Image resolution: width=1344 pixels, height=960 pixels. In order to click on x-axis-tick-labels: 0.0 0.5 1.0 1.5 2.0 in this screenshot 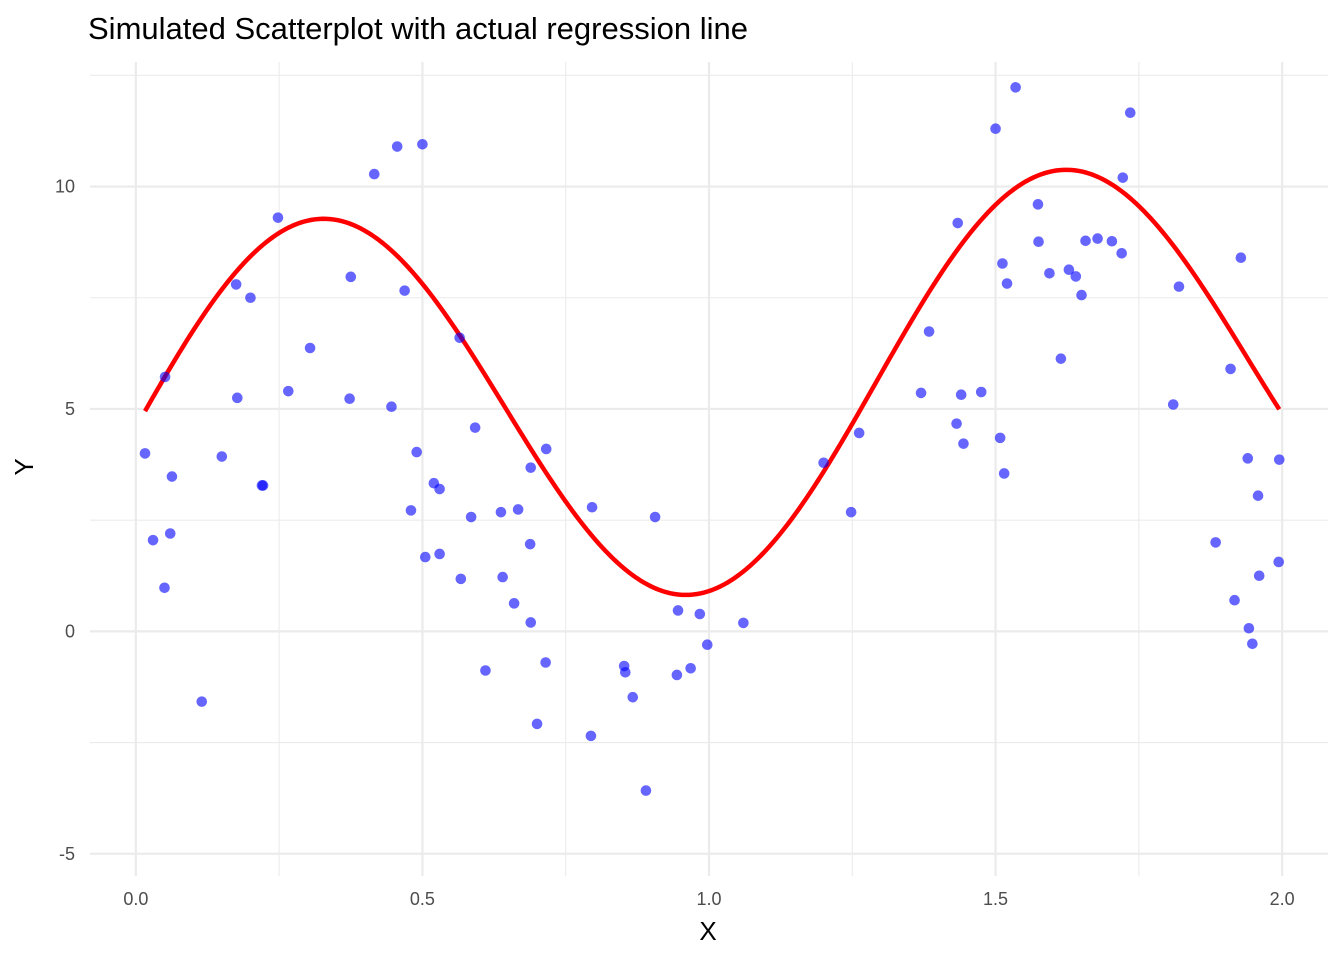, I will do `click(708, 899)`.